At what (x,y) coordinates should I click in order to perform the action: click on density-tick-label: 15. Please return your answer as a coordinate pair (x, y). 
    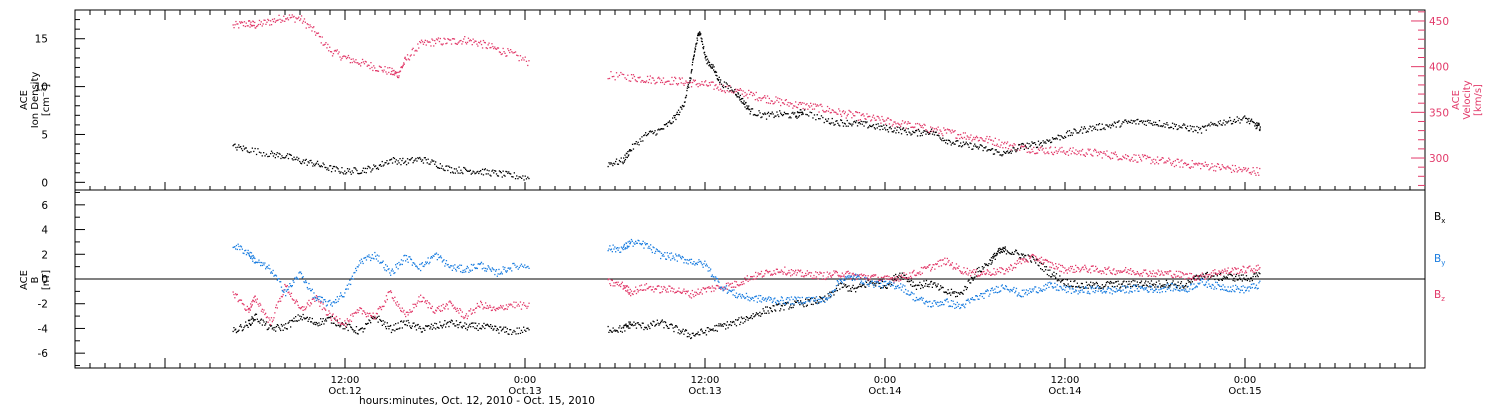
    Looking at the image, I should click on (41, 40).